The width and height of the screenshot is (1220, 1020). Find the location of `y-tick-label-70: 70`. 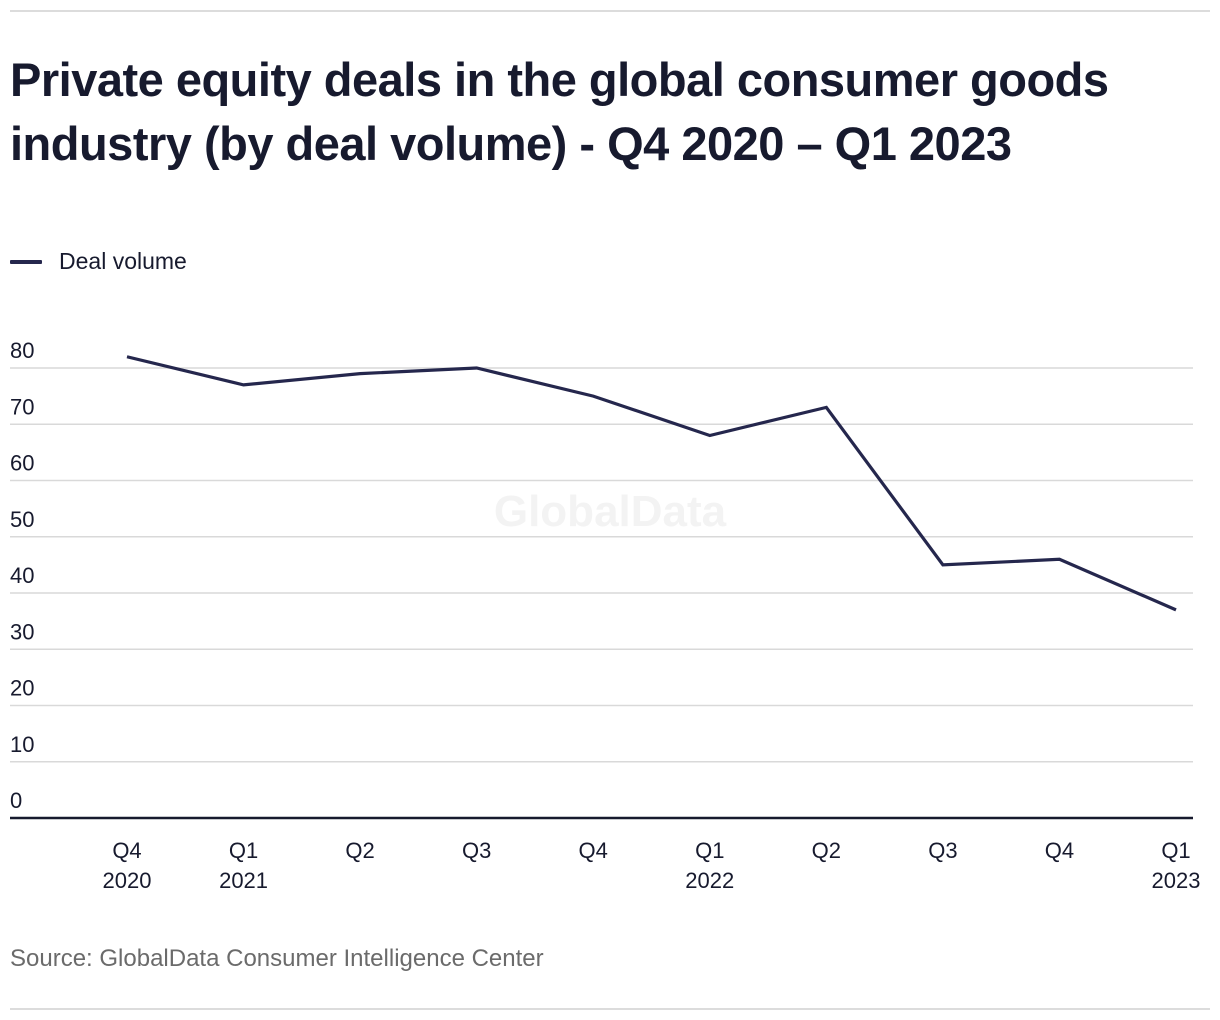

y-tick-label-70: 70 is located at coordinates (22, 406).